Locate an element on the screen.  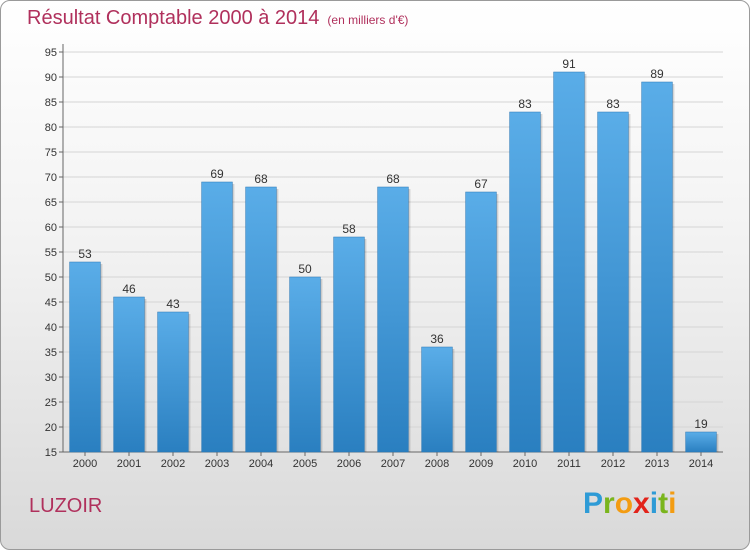
data-label: 50 is located at coordinates (305, 269).